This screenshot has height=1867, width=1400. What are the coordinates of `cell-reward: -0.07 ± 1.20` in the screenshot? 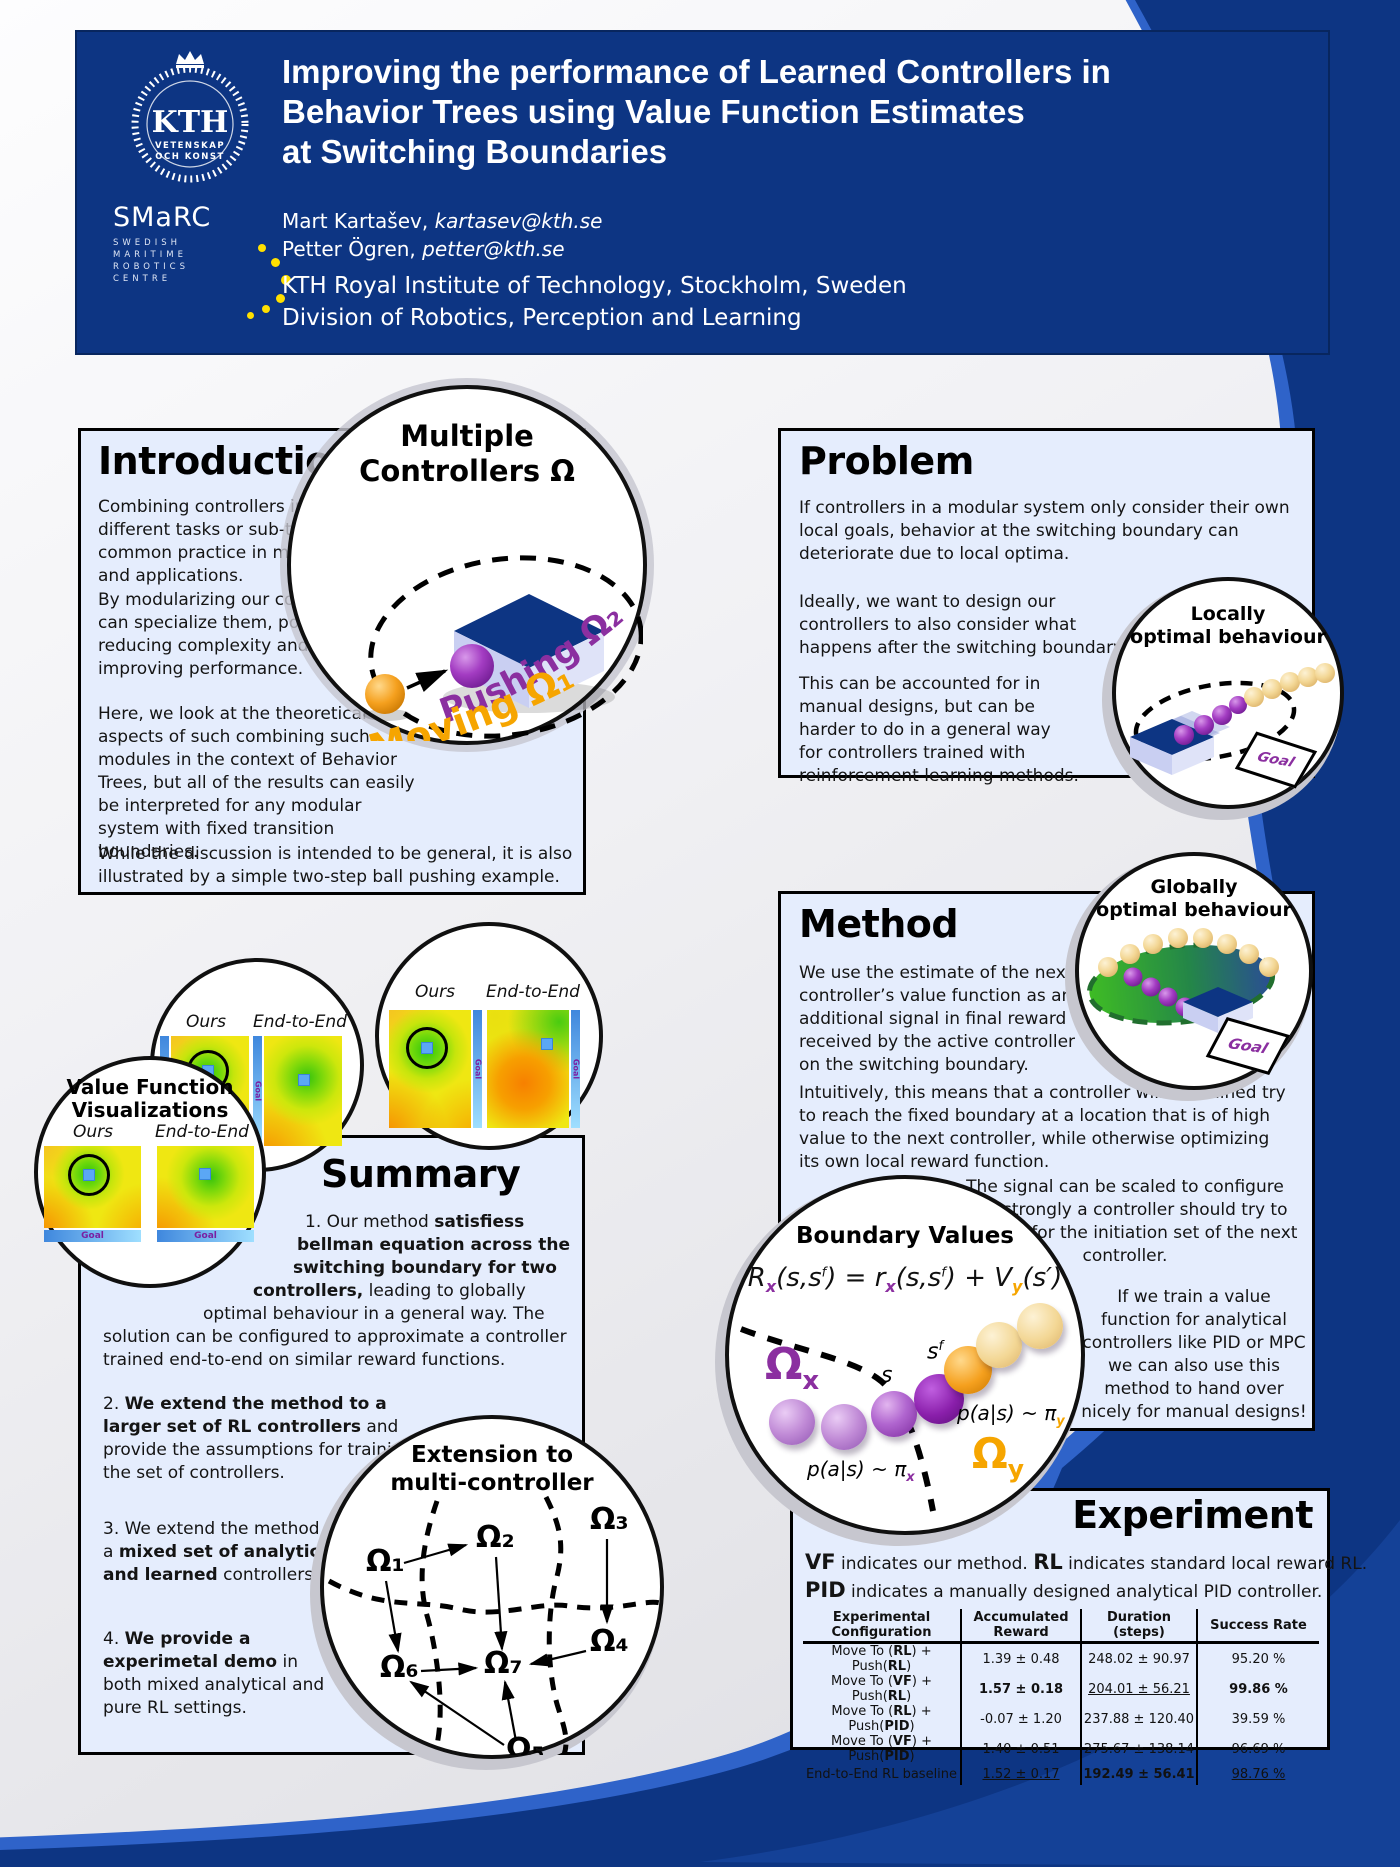 It's located at (1020, 1719).